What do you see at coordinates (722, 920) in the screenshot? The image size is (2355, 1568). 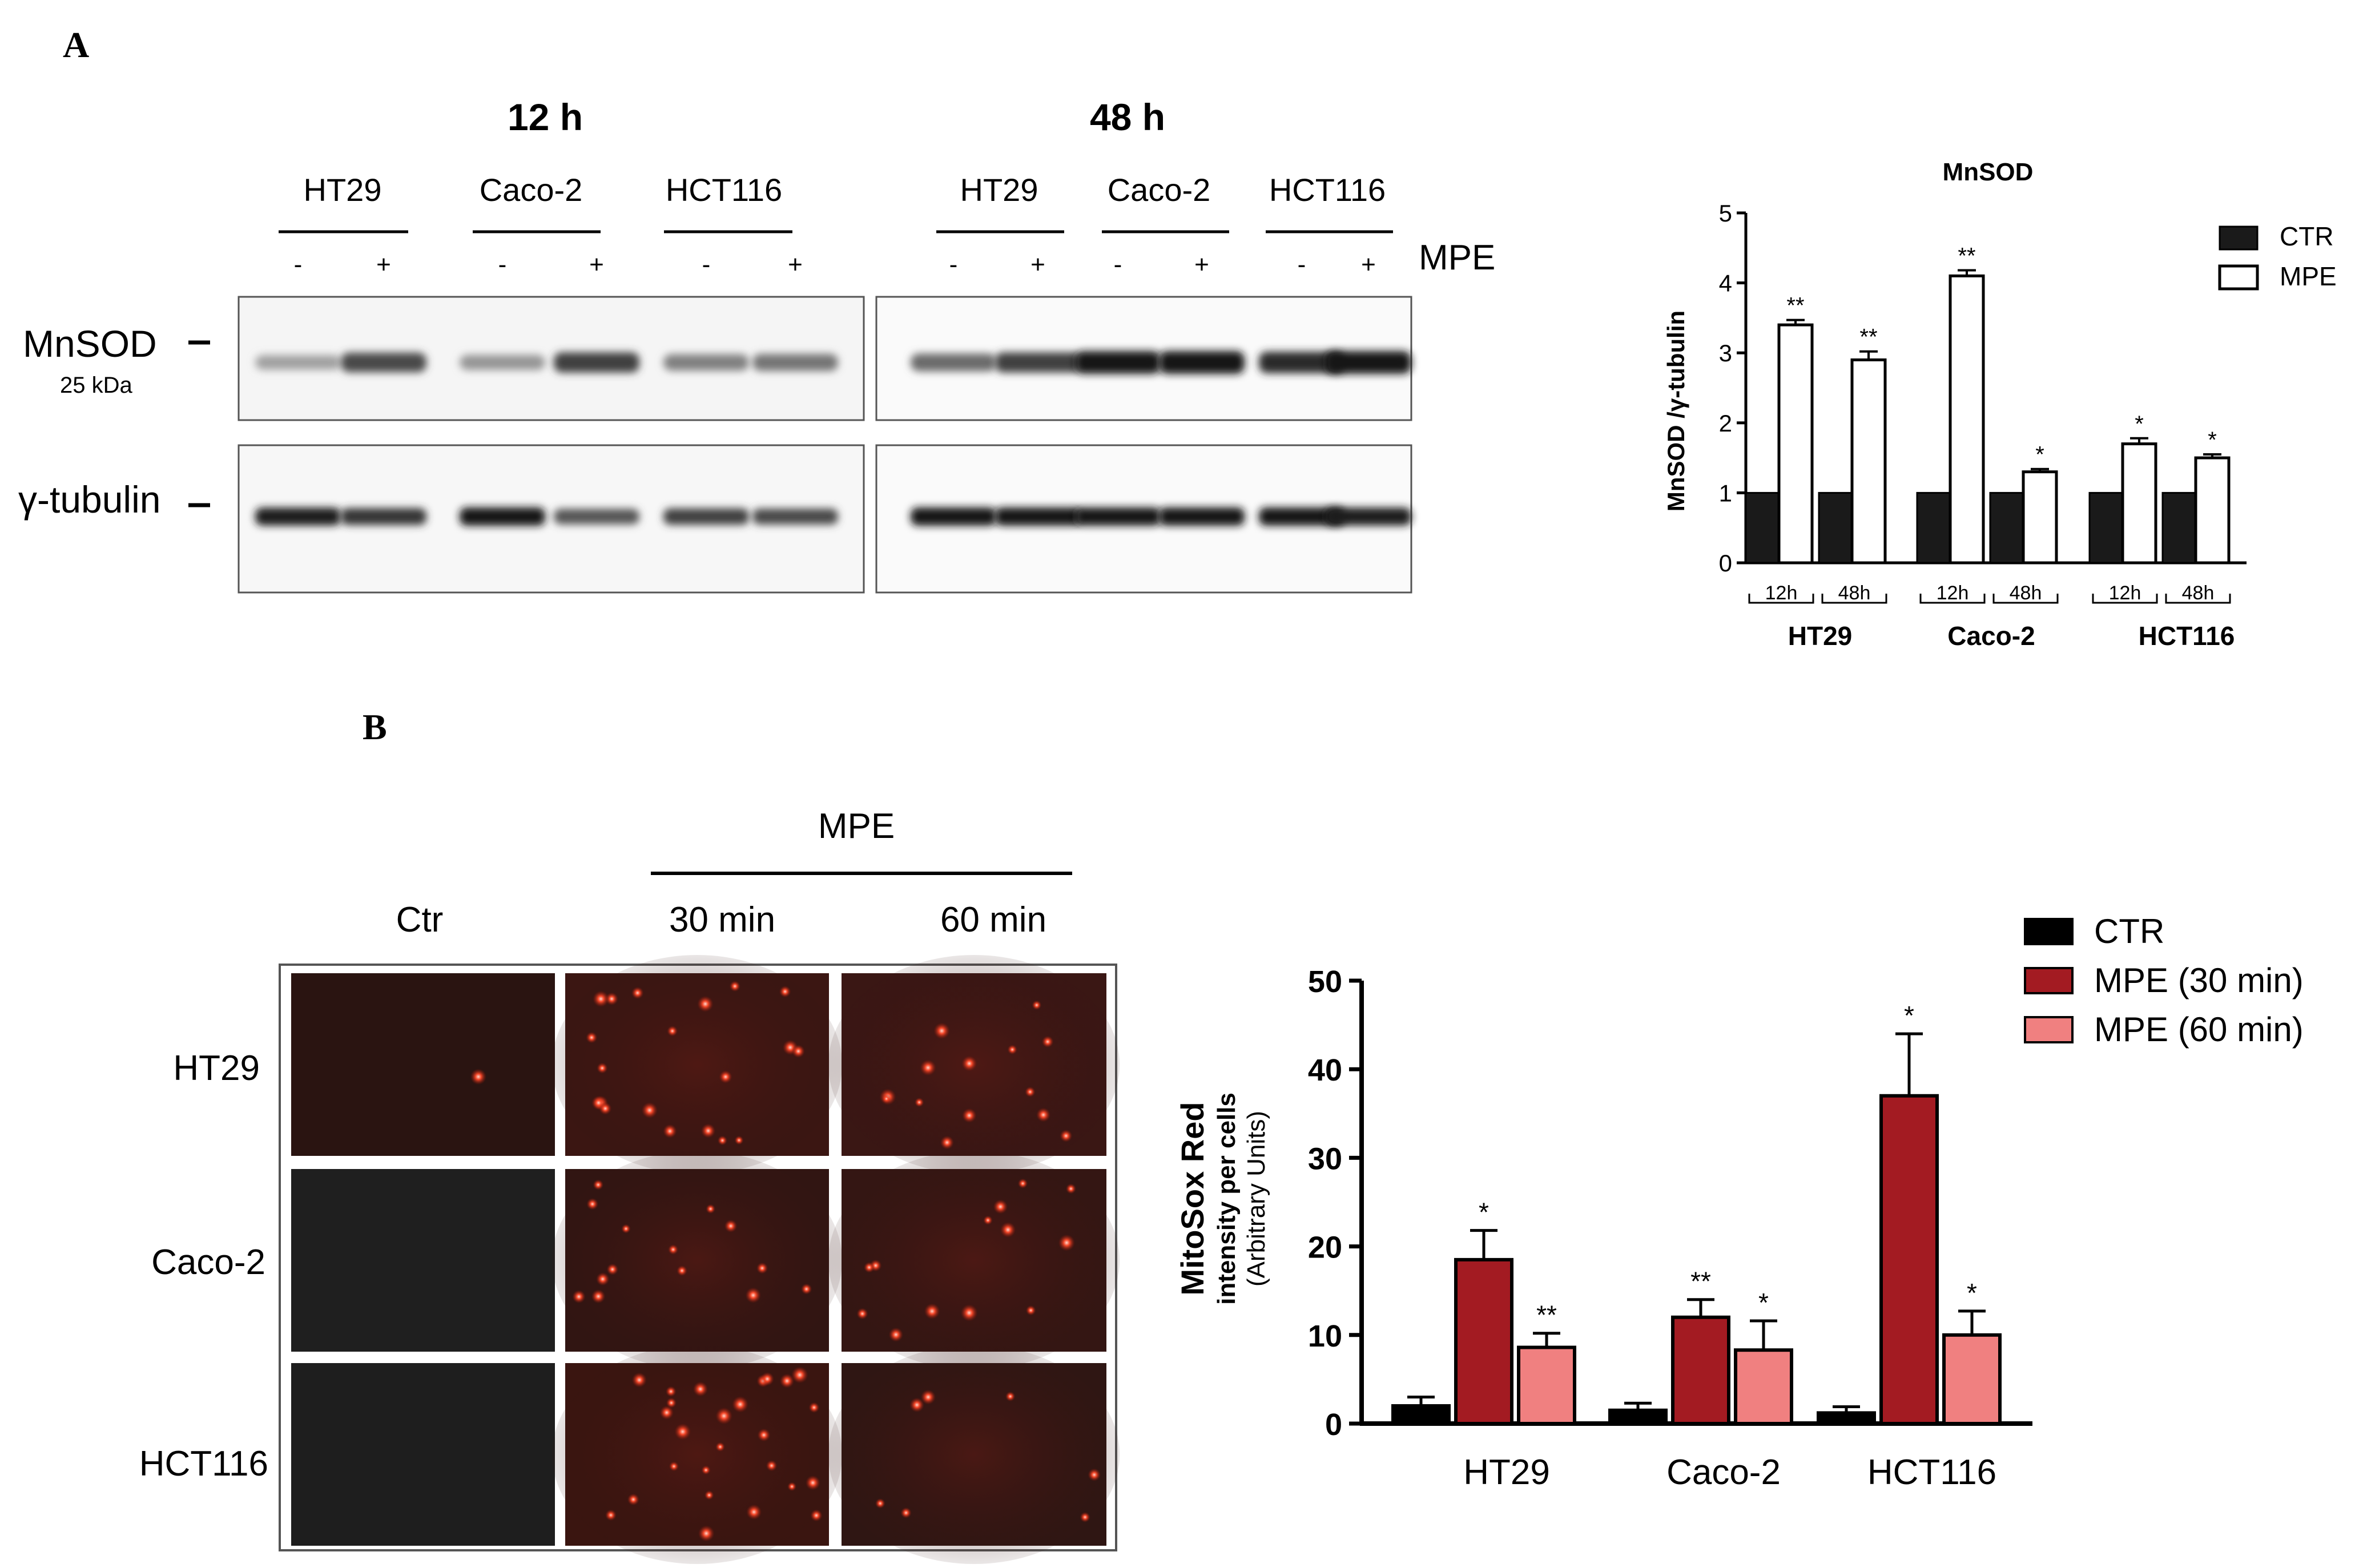 I see `micro-col-30min: 30 min` at bounding box center [722, 920].